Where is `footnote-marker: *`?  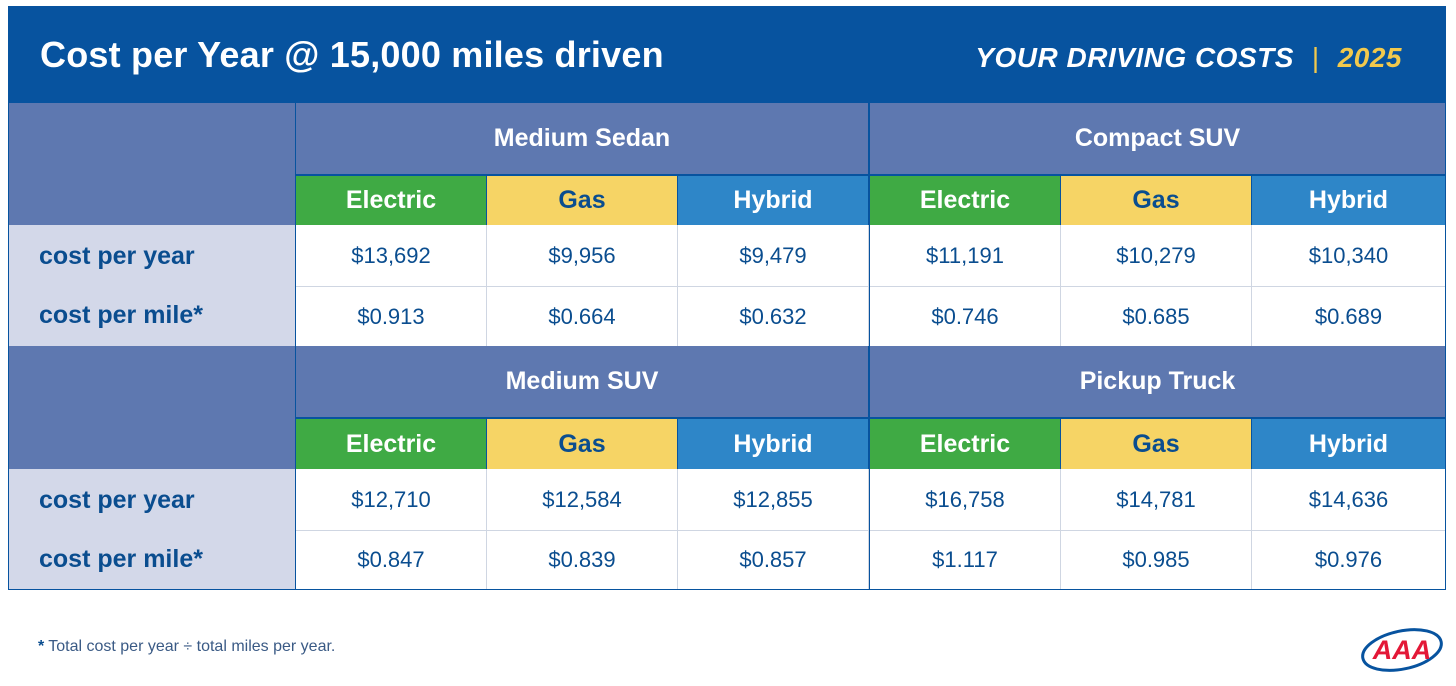 footnote-marker: * is located at coordinates (41, 646).